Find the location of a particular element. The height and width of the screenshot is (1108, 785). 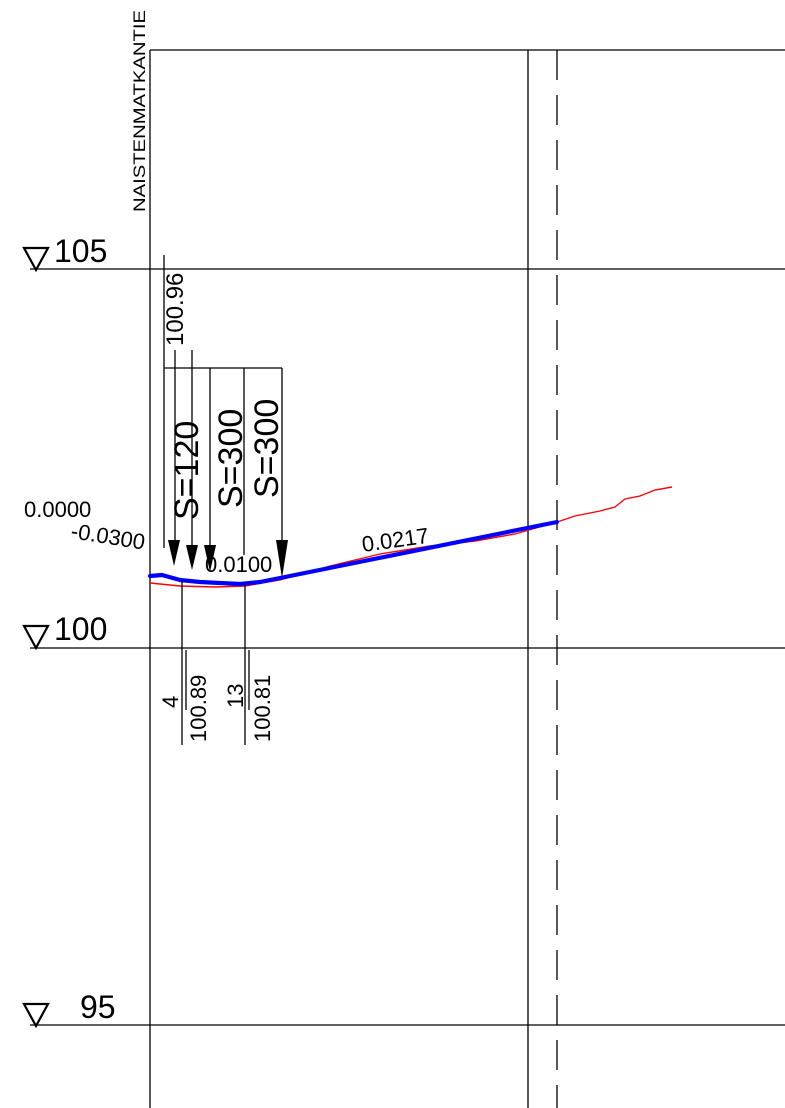

elevation-label-2: 100.81 is located at coordinates (262, 708).